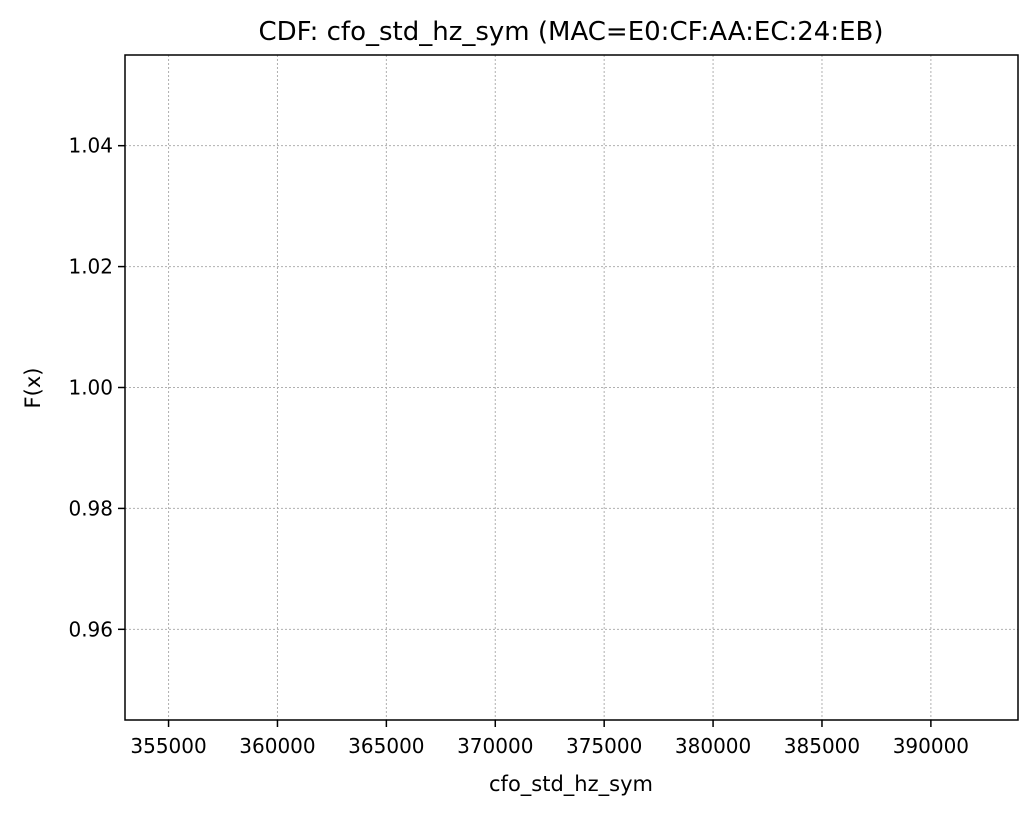  What do you see at coordinates (90, 629) in the screenshot?
I see `y-tick-label: 0.96` at bounding box center [90, 629].